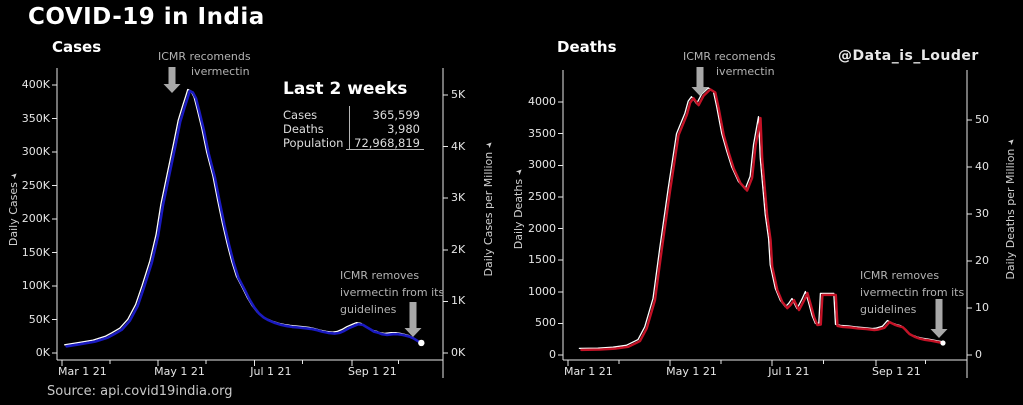 This screenshot has width=1023, height=405. What do you see at coordinates (542, 101) in the screenshot?
I see `y-tick-label: 4000` at bounding box center [542, 101].